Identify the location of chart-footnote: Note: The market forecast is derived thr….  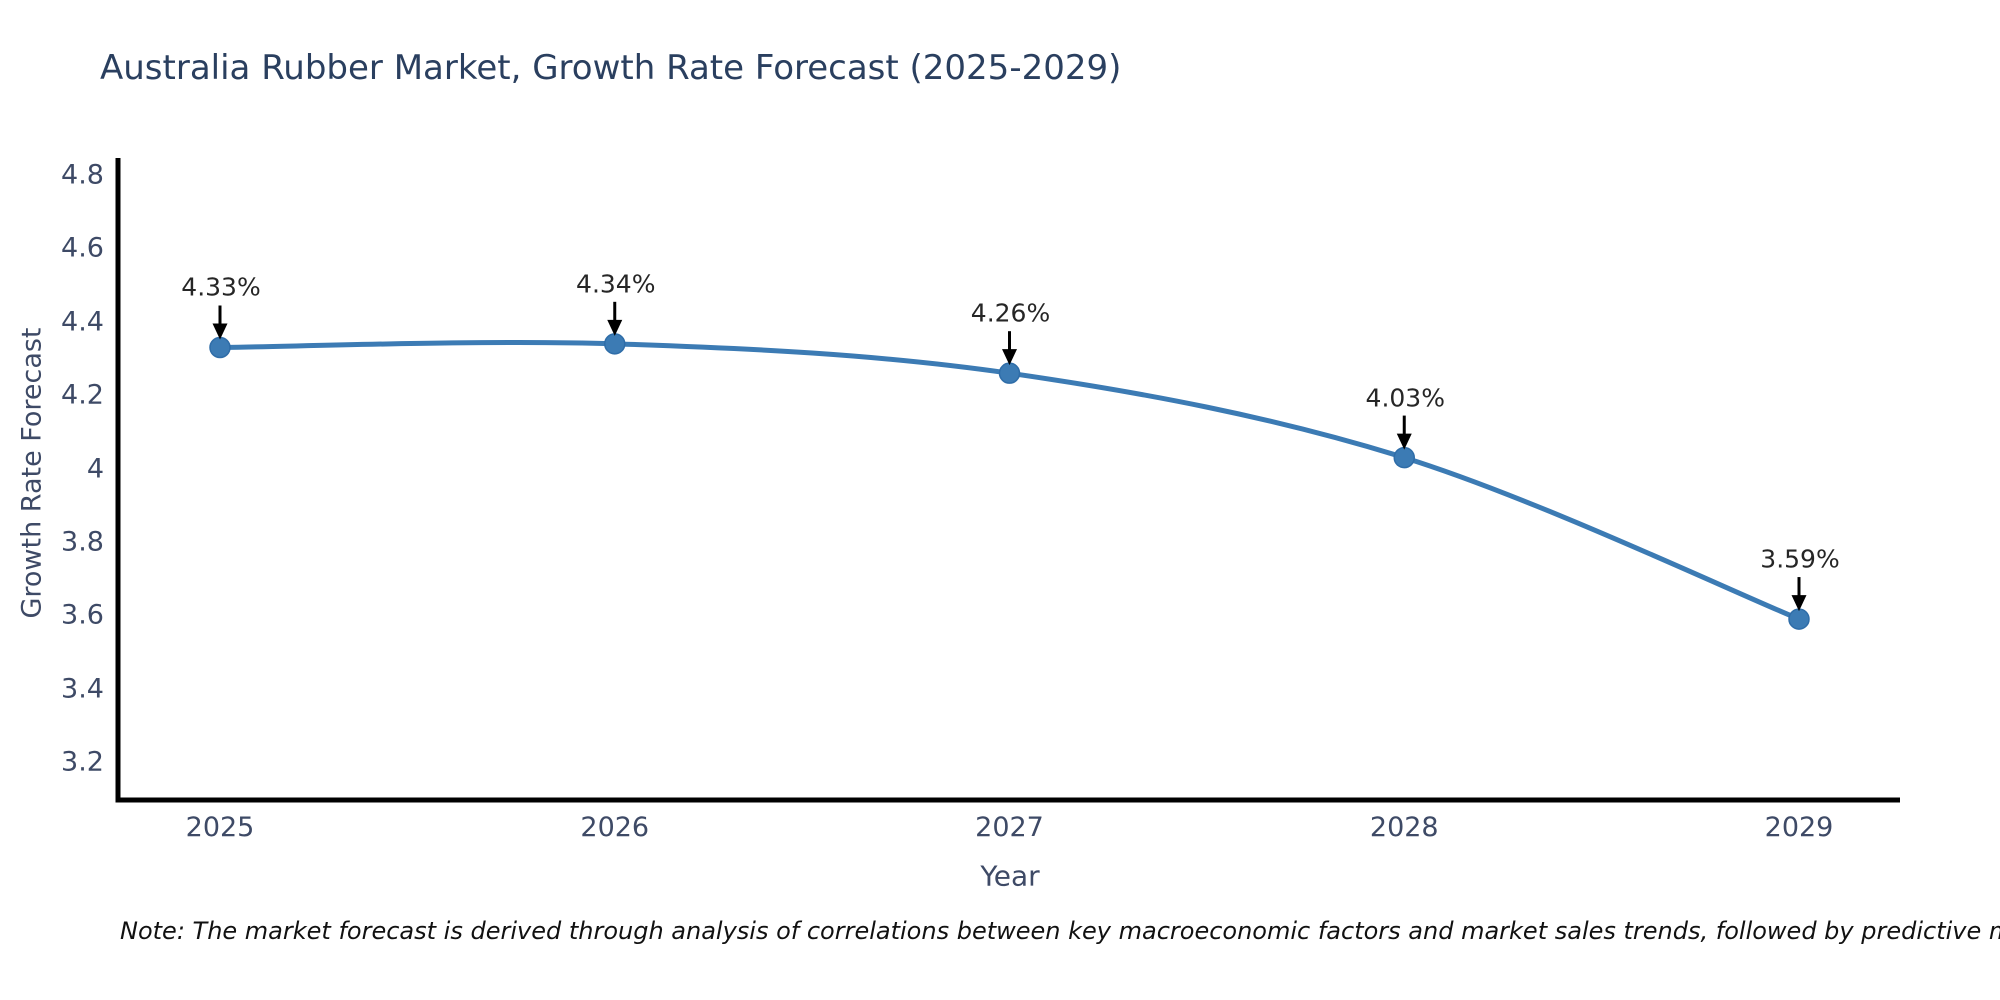
(1060, 931).